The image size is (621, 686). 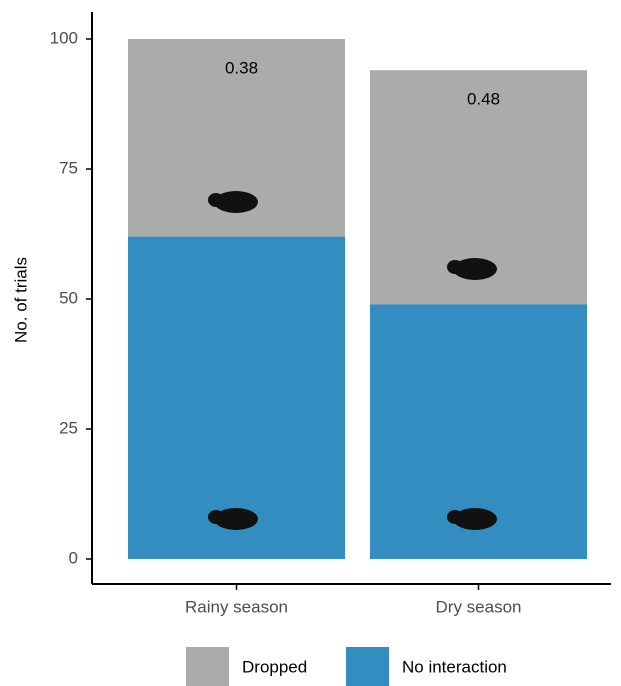 I want to click on annotation: 0.48, so click(x=483, y=99).